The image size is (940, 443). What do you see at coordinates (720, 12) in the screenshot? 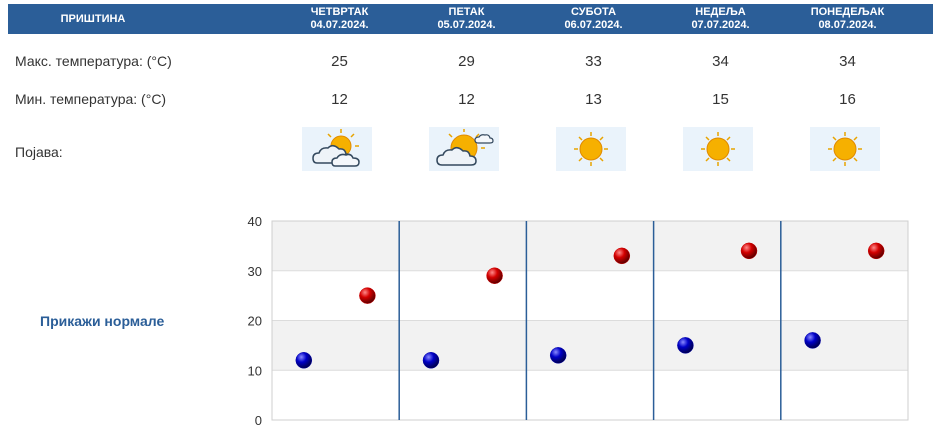
I see `day-name: НЕДЕЉА` at bounding box center [720, 12].